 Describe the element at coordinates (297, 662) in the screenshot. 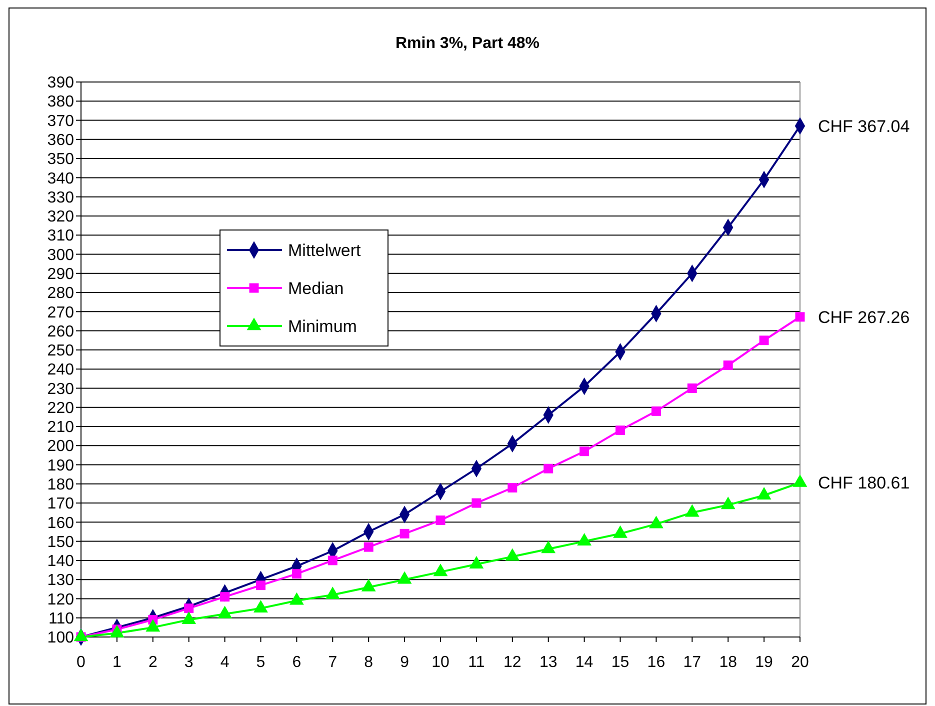

I see `x-tick-label: 6` at that location.